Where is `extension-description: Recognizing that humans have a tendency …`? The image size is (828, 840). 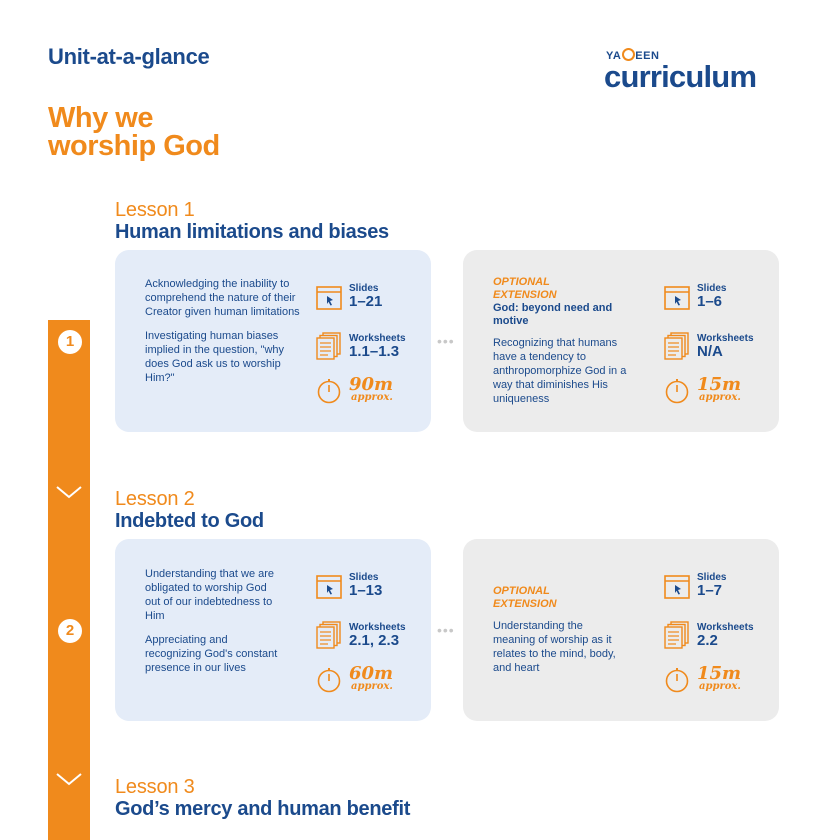
extension-description: Recognizing that humans have a tendency … is located at coordinates (560, 371).